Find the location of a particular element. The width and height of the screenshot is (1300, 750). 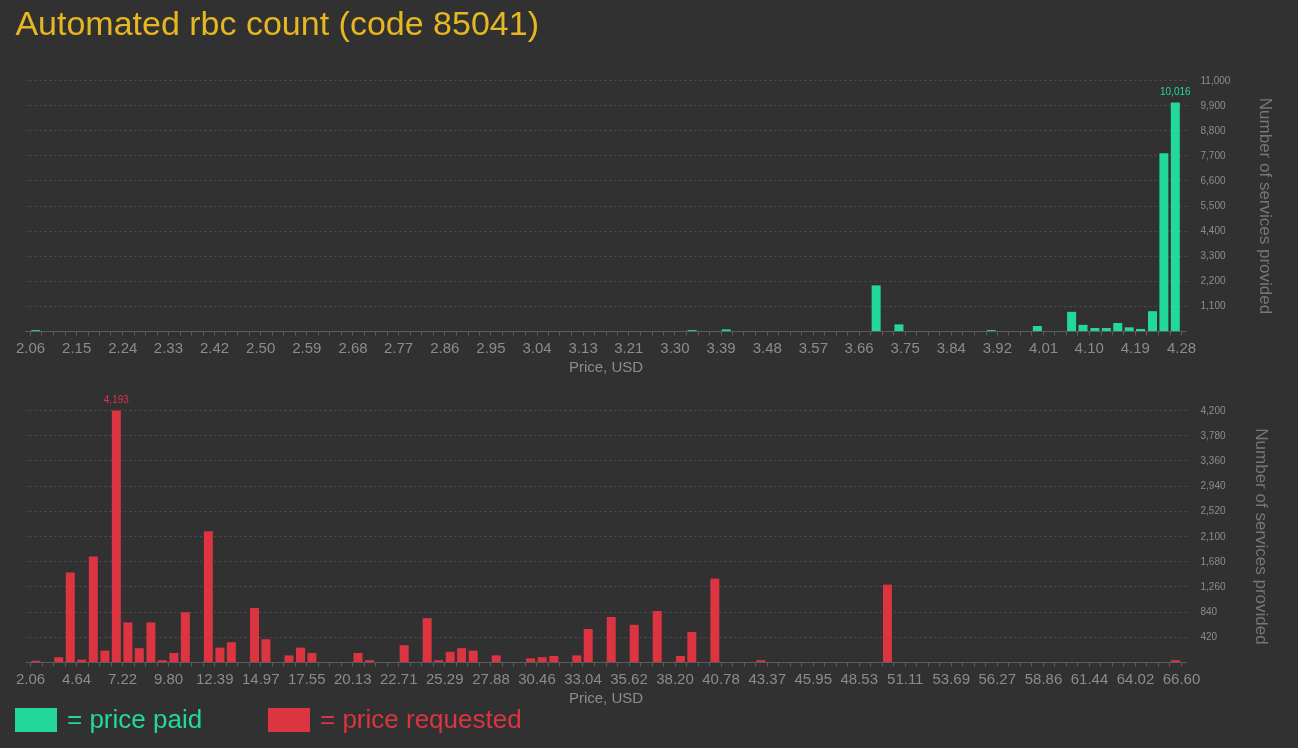

x-tick-label: 53.69 is located at coordinates (951, 678).